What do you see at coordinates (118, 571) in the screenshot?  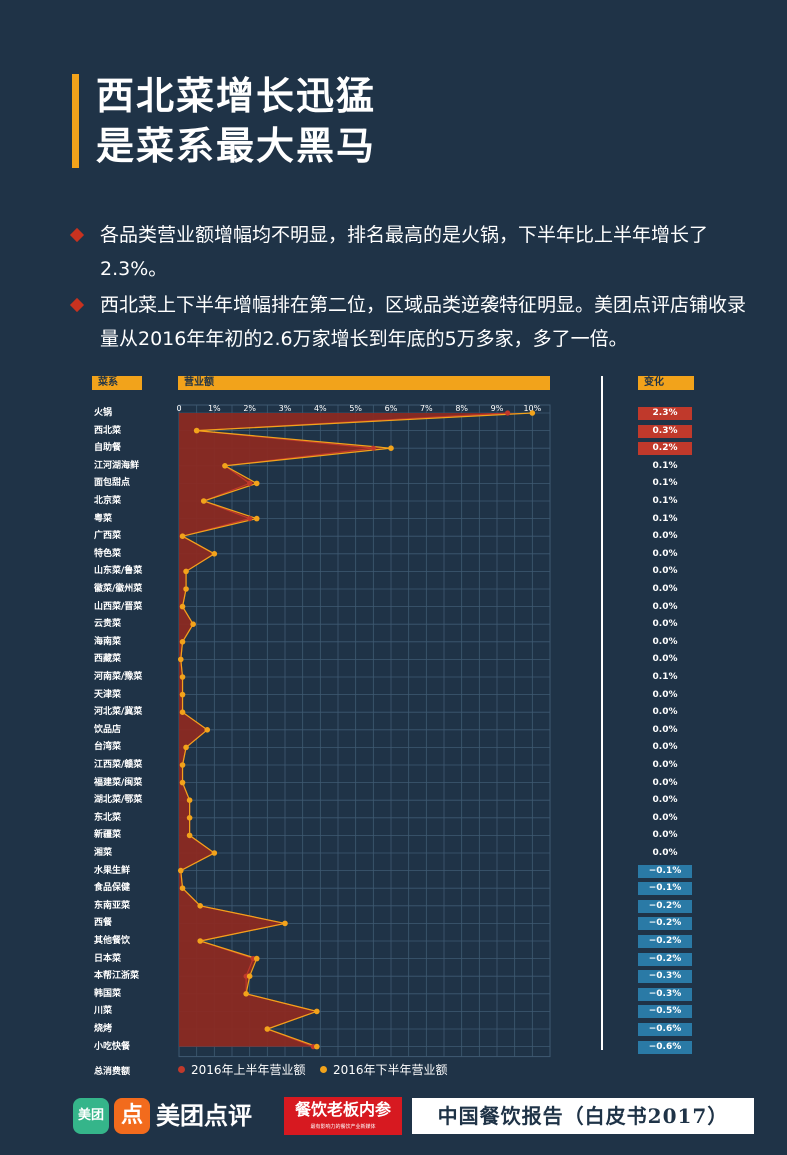 I see `category-label: 山东菜/鲁菜` at bounding box center [118, 571].